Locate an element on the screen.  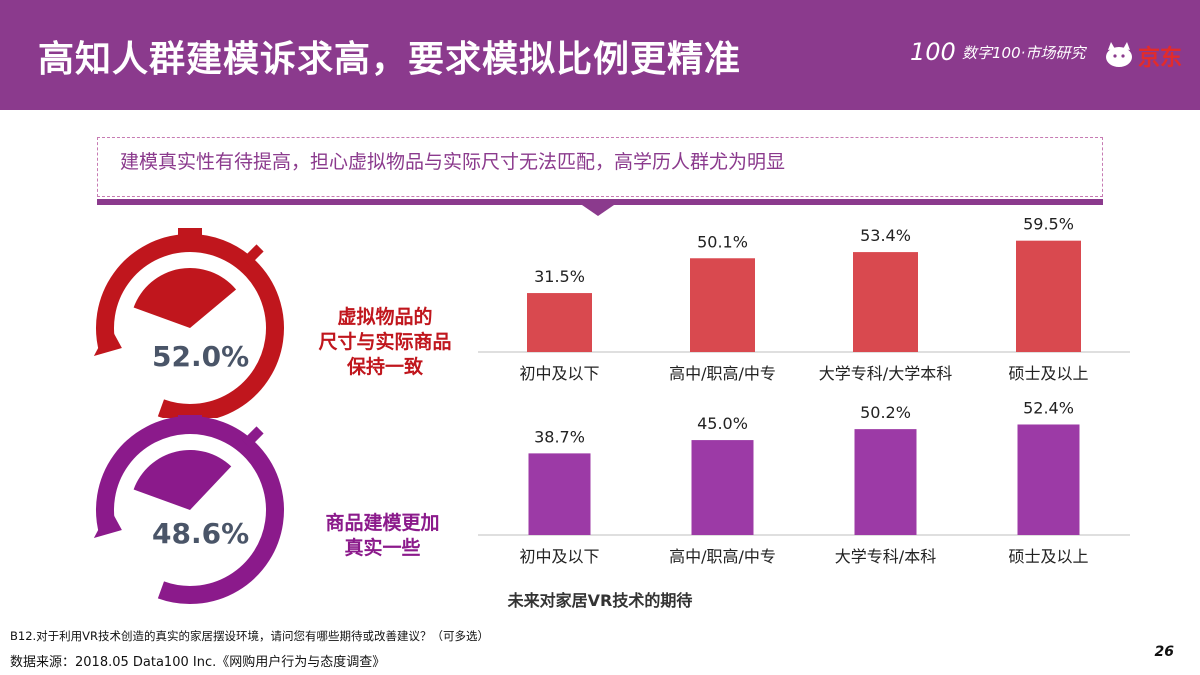
gauge-realistic-model-label: 商品建模更加 真实一些 is located at coordinates (382, 536).